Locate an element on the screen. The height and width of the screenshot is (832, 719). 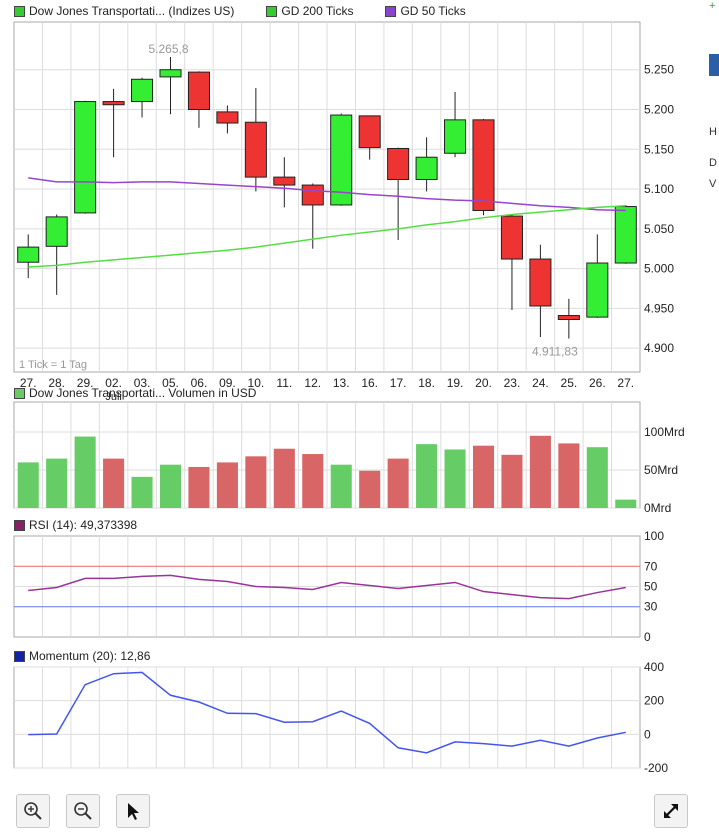
legend-item-rsi: RSI (14): 49,373398 is located at coordinates (75, 525).